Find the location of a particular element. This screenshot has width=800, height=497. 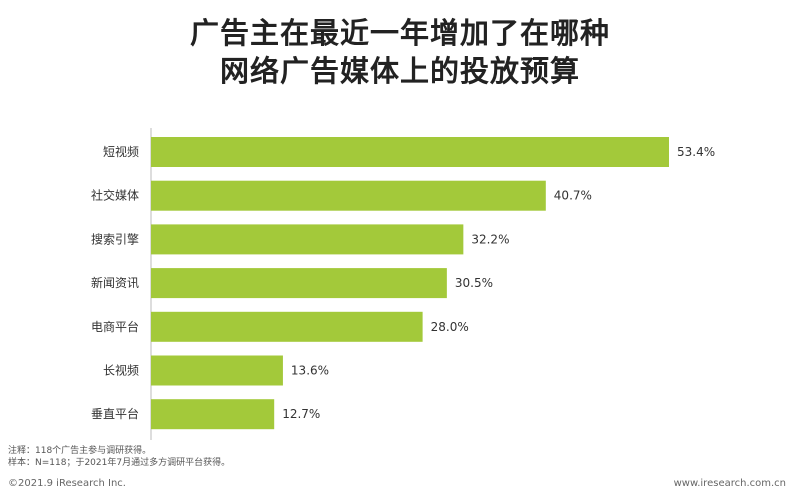

chart-title-line1: 广告主在最近一年增加了在哪种 is located at coordinates (399, 33).